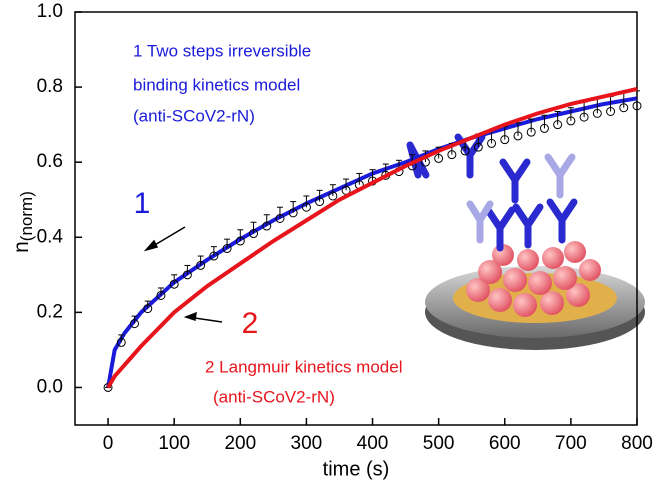 This screenshot has width=657, height=486. I want to click on x-tick-label: 700, so click(571, 443).